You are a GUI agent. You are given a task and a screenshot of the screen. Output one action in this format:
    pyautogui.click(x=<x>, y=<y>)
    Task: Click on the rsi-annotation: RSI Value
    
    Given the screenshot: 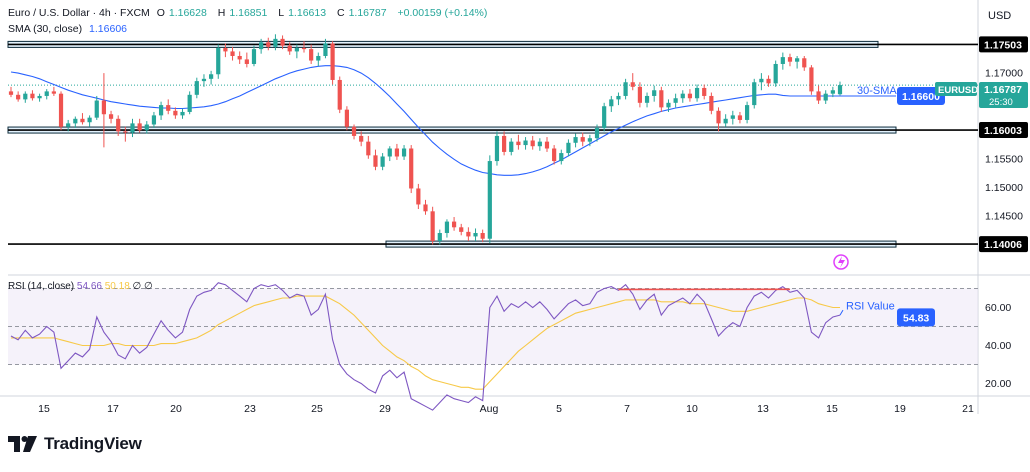 What is the action you would take?
    pyautogui.click(x=870, y=307)
    